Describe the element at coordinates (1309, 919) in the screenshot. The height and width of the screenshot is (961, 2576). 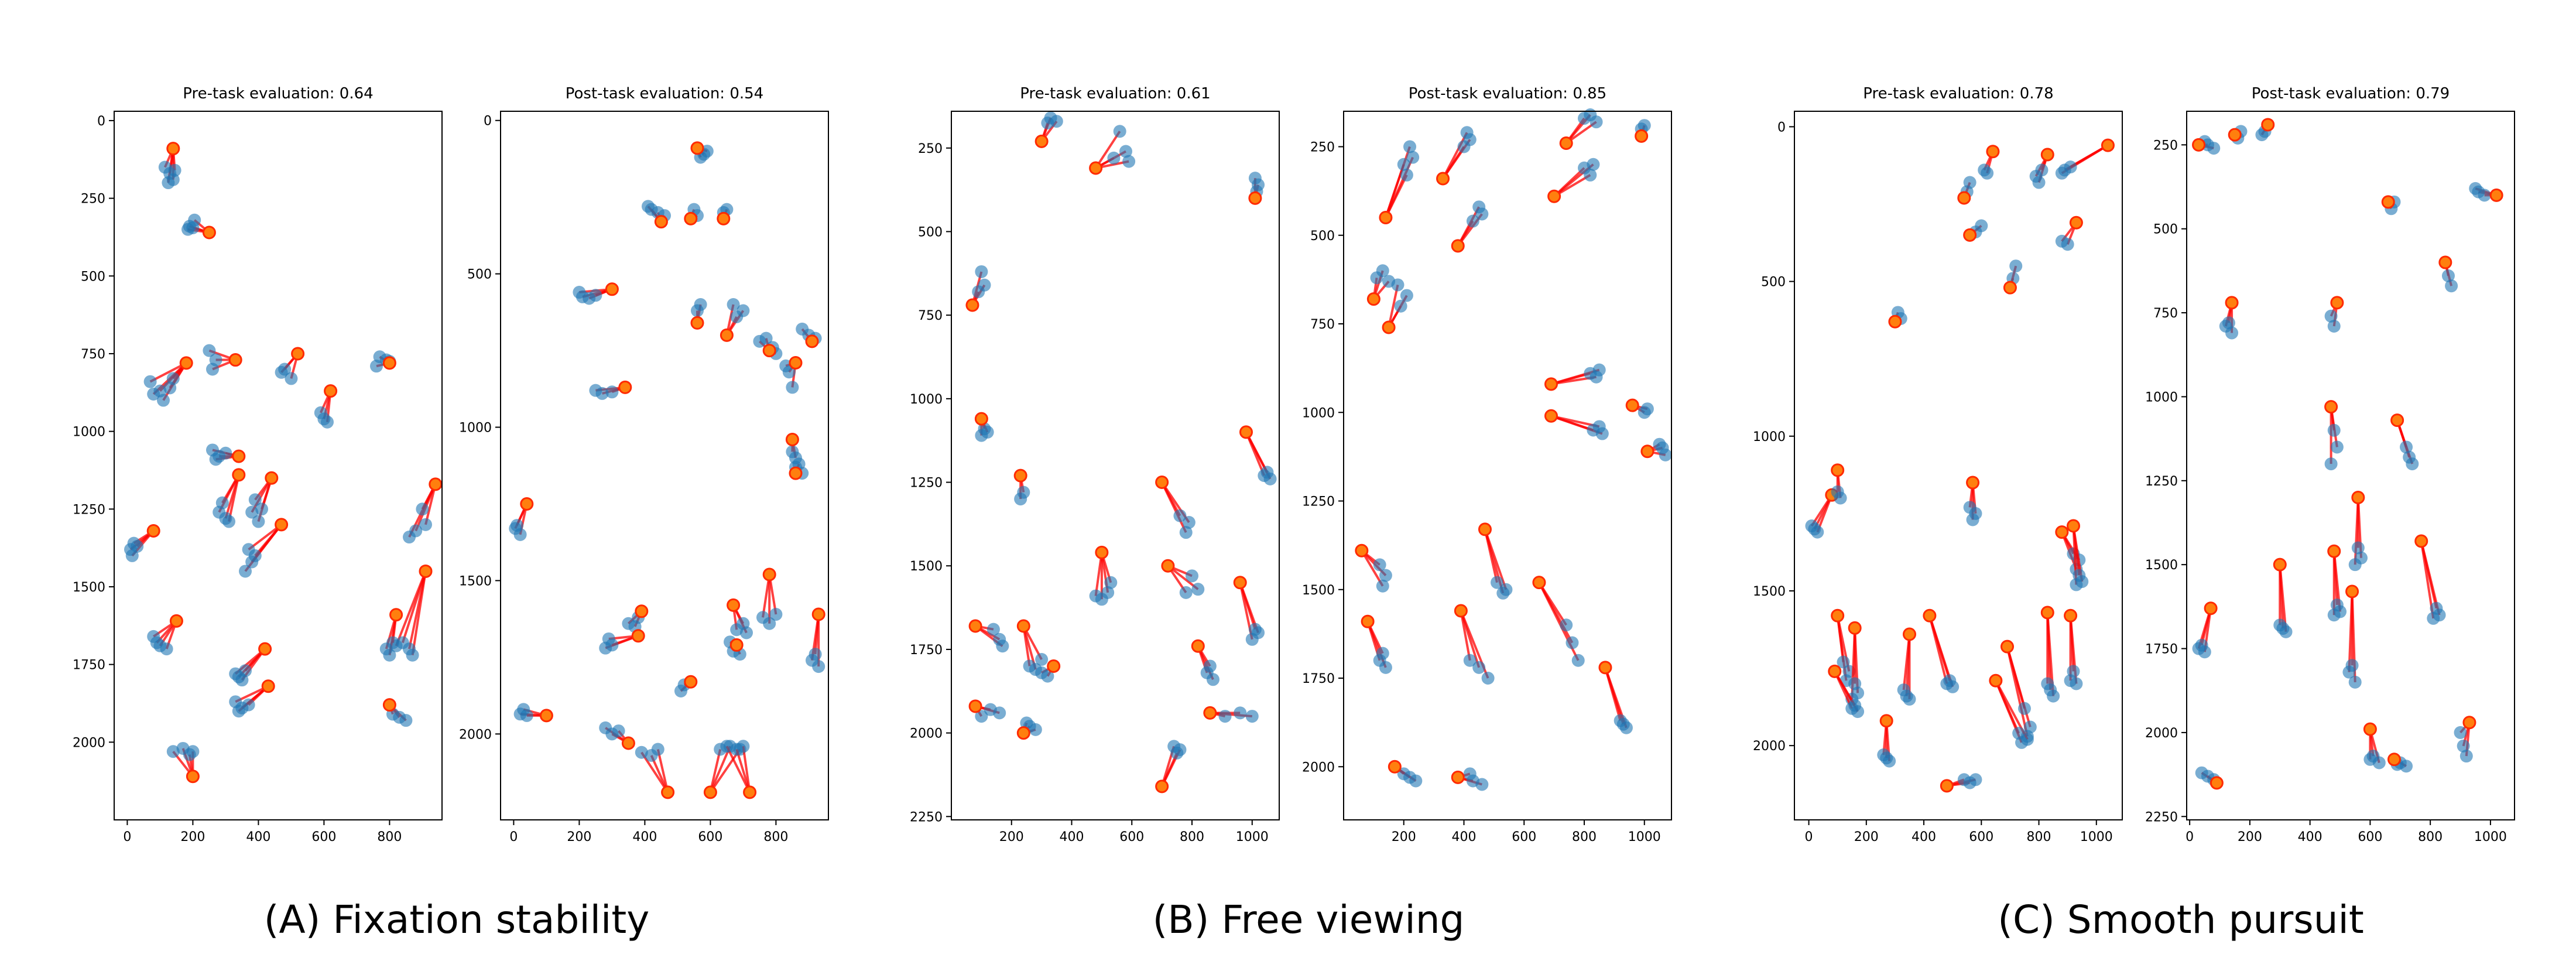
I see `caption-free-viewing: (B) Free viewing` at that location.